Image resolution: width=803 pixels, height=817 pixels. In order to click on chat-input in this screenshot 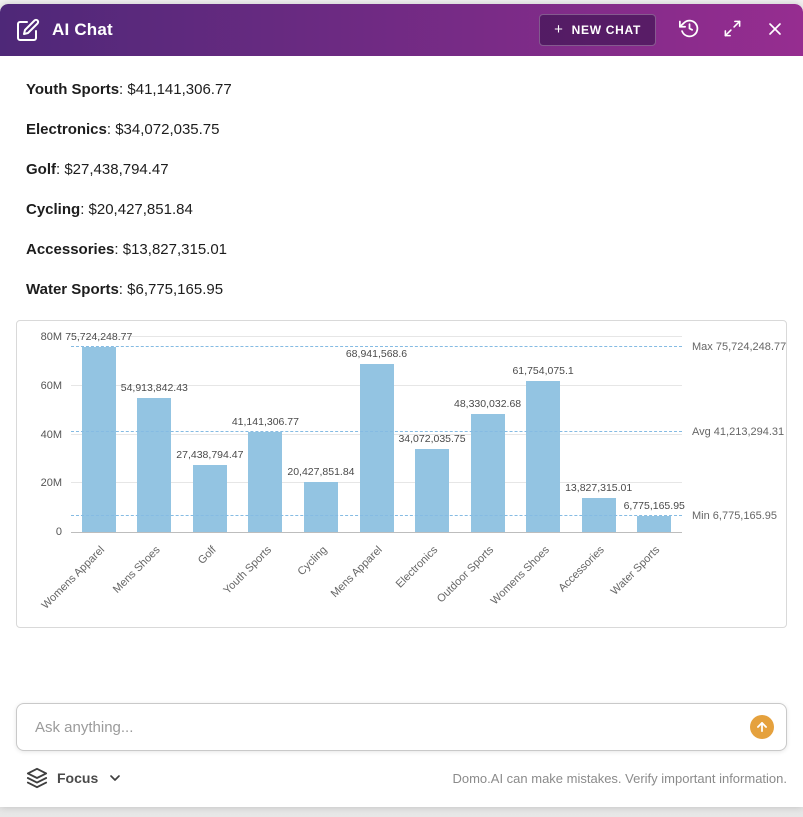, I will do `click(401, 727)`.